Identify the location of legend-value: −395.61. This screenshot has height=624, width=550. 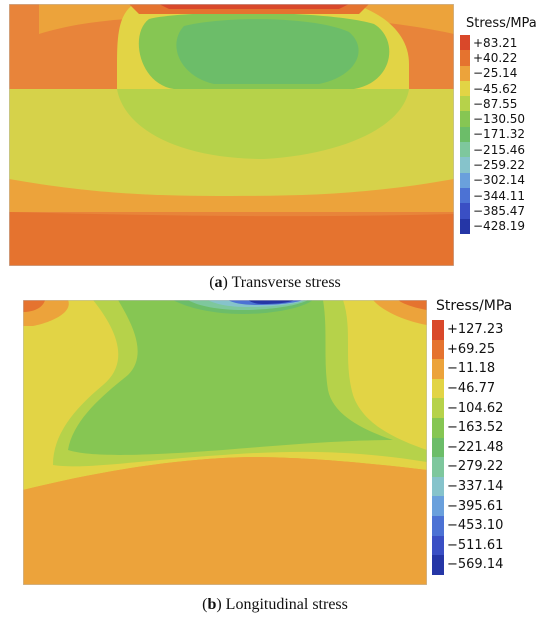
(475, 506).